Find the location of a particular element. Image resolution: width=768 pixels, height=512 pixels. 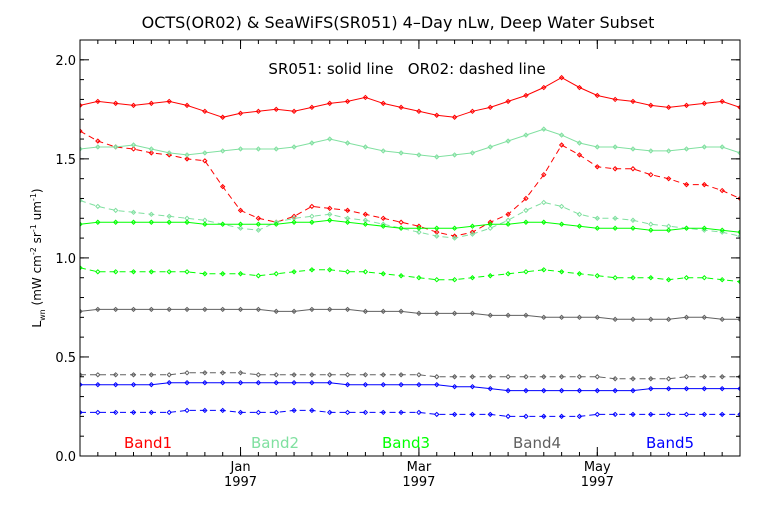

legend-band3: Band3 is located at coordinates (406, 443).